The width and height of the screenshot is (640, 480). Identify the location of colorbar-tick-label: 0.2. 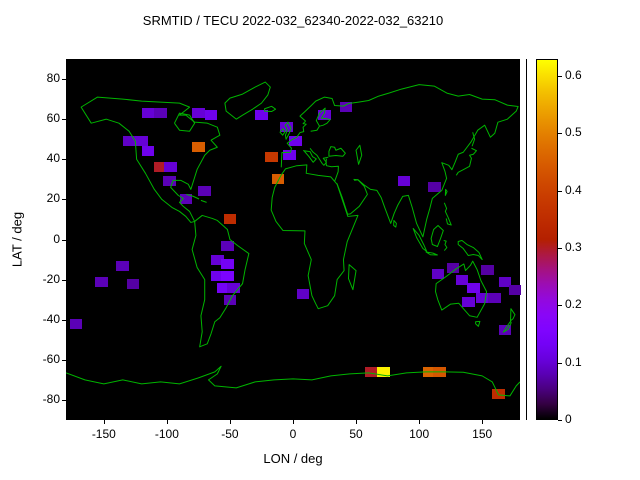
(573, 304).